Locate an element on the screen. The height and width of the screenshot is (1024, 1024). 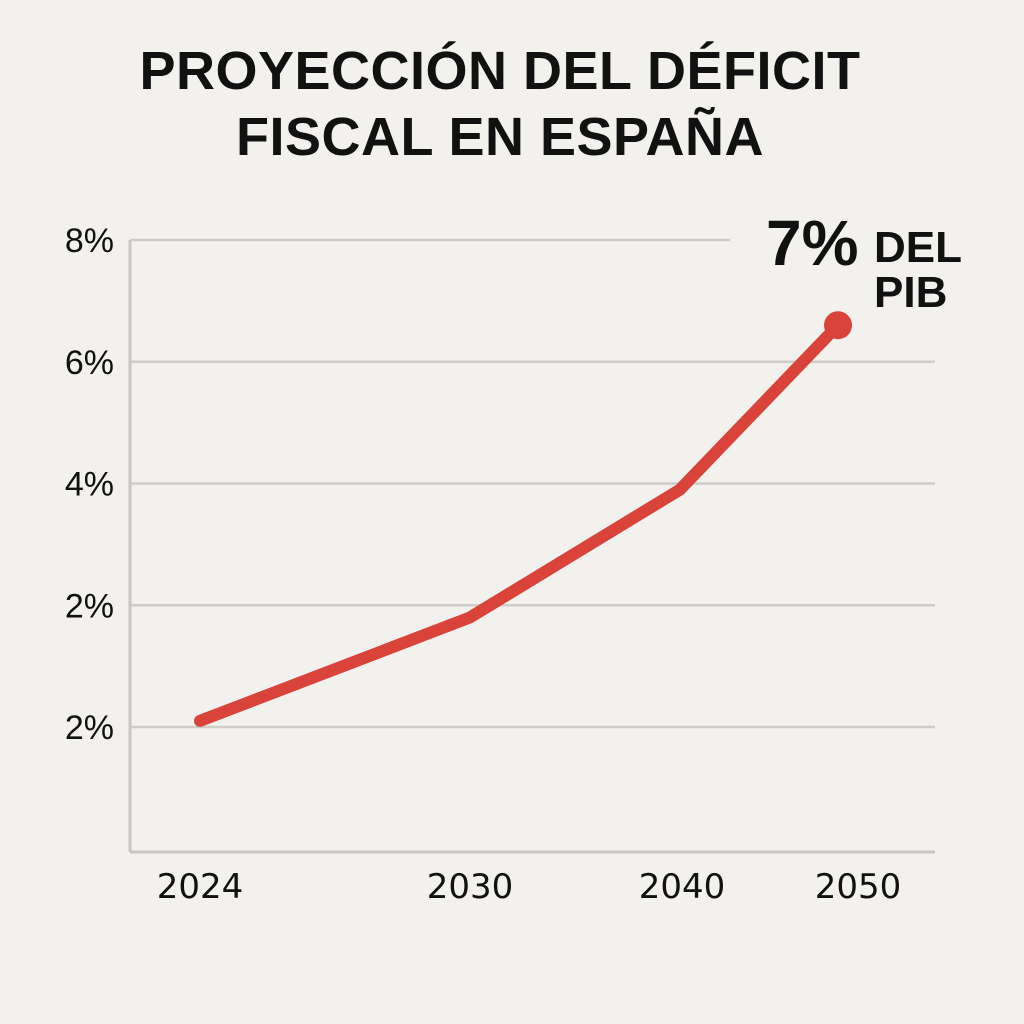
annotation-value: 7% is located at coordinates (812, 243).